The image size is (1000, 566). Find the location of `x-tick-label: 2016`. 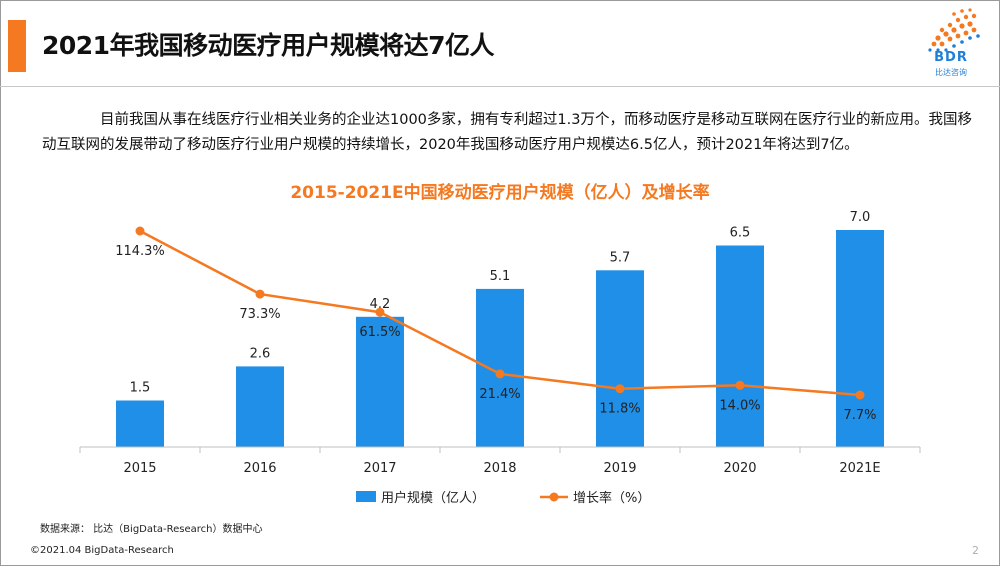

x-tick-label: 2016 is located at coordinates (259, 468).